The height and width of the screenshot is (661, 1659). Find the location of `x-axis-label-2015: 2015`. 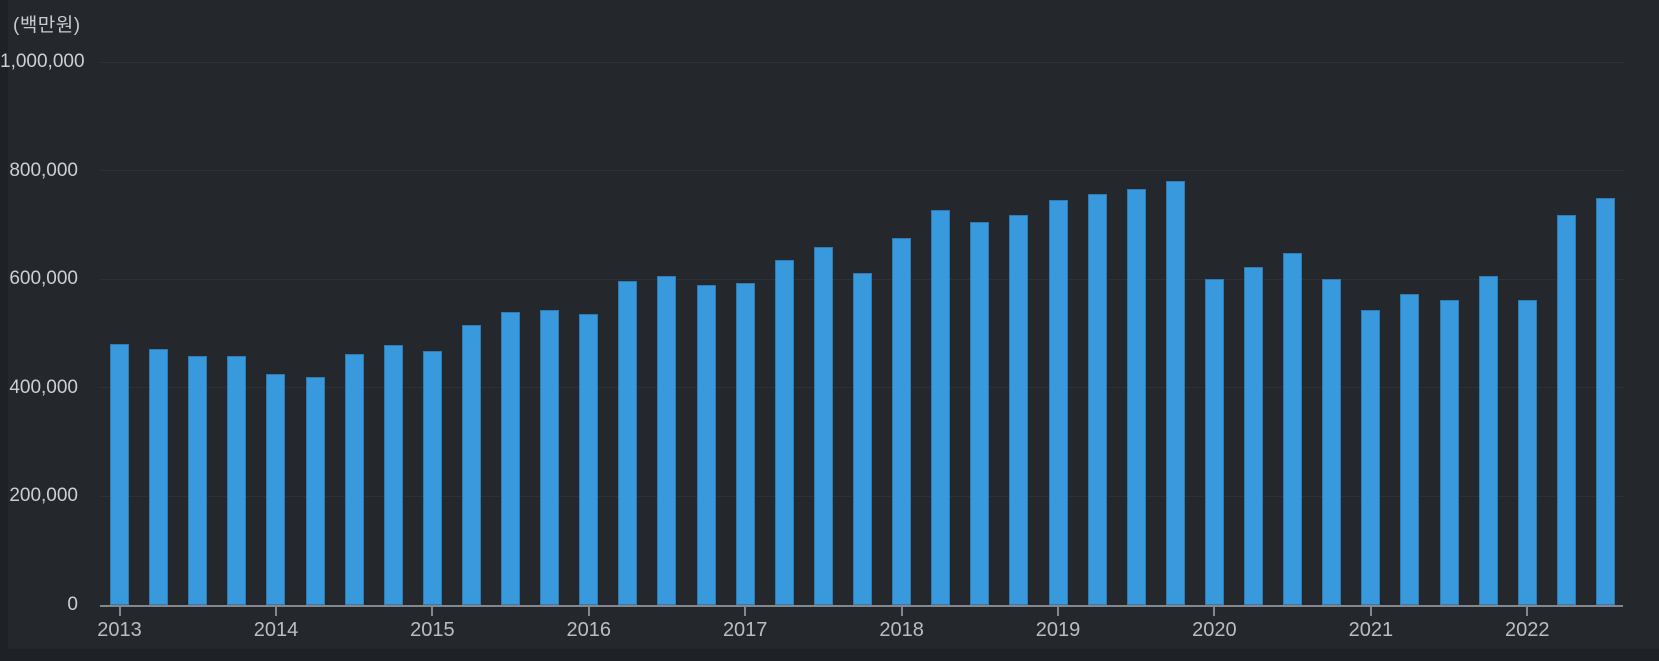

x-axis-label-2015: 2015 is located at coordinates (432, 630).